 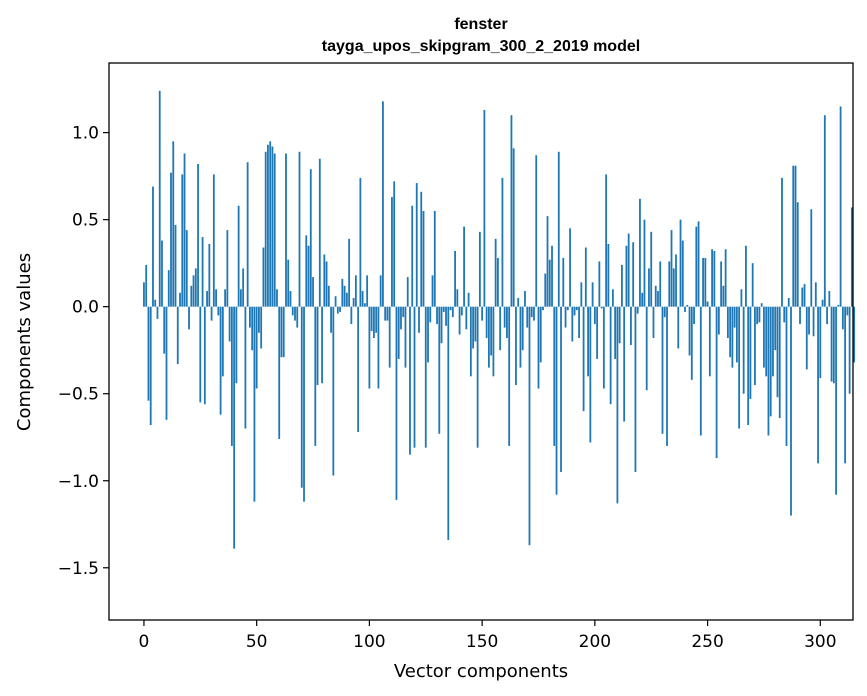 I want to click on x-tick-label: 50, so click(x=257, y=642).